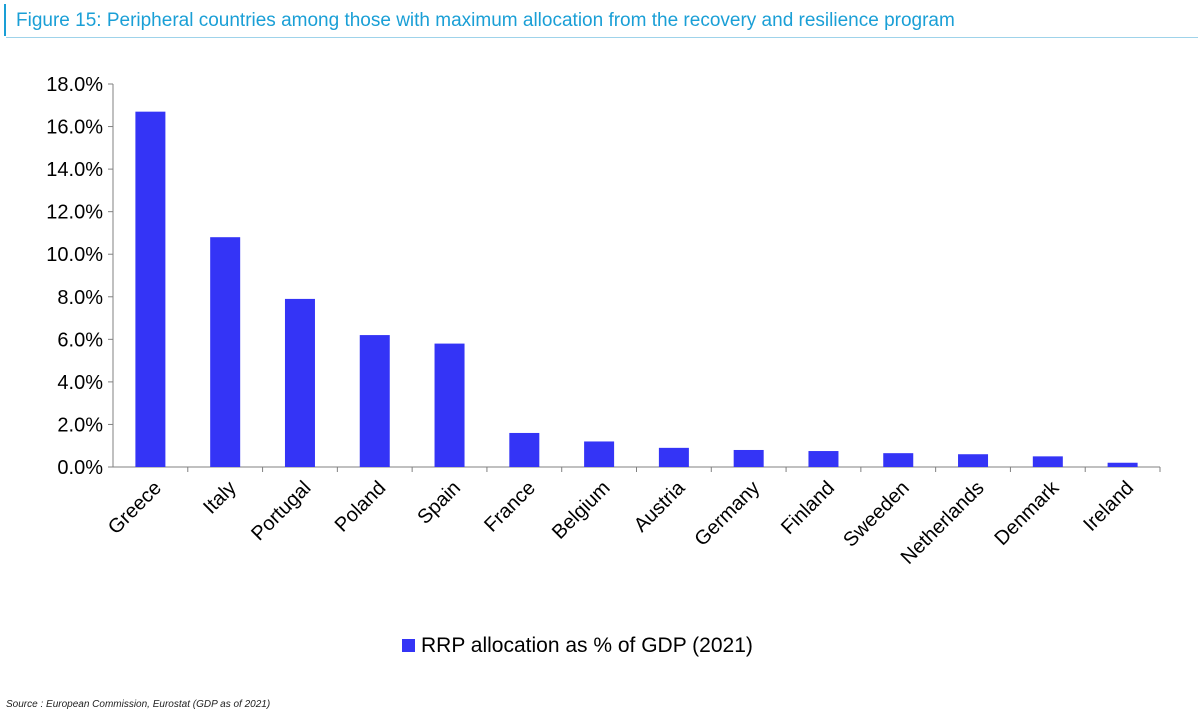 The image size is (1200, 725). What do you see at coordinates (660, 506) in the screenshot?
I see `x-tick-label: Austria` at bounding box center [660, 506].